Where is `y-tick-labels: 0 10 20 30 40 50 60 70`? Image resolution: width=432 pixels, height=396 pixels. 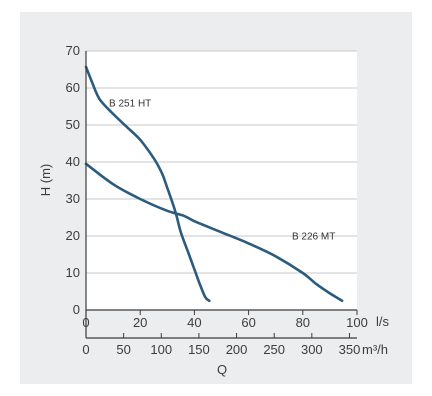
y-tick-labels: 0 10 20 30 40 50 60 70 is located at coordinates (73, 180).